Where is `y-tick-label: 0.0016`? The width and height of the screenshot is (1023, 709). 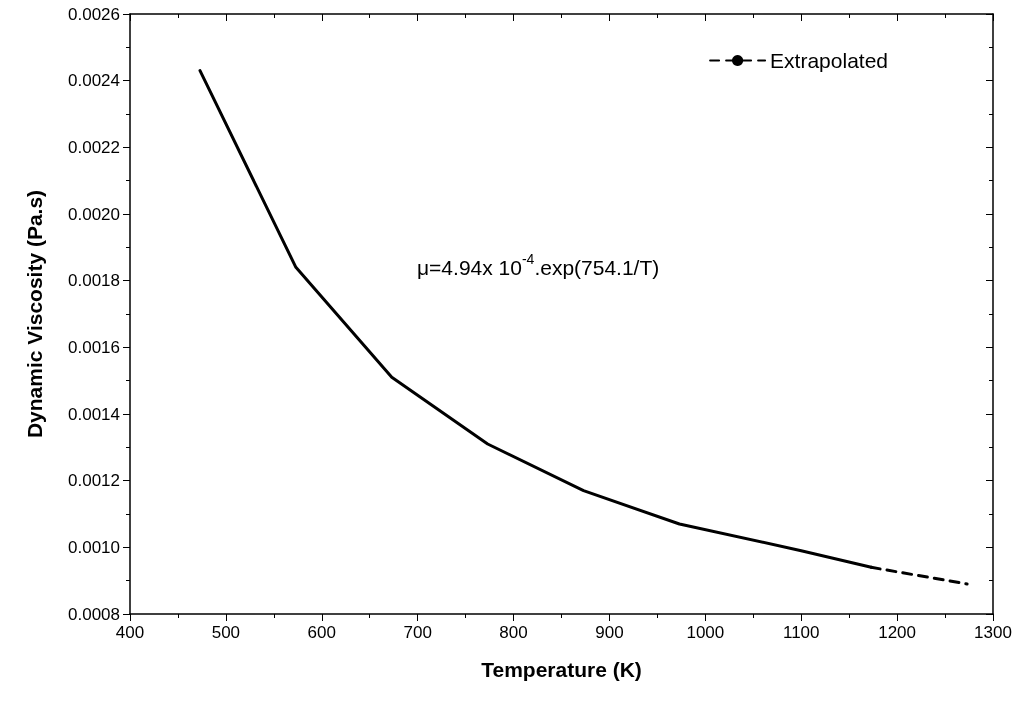
y-tick-label: 0.0016 is located at coordinates (94, 347).